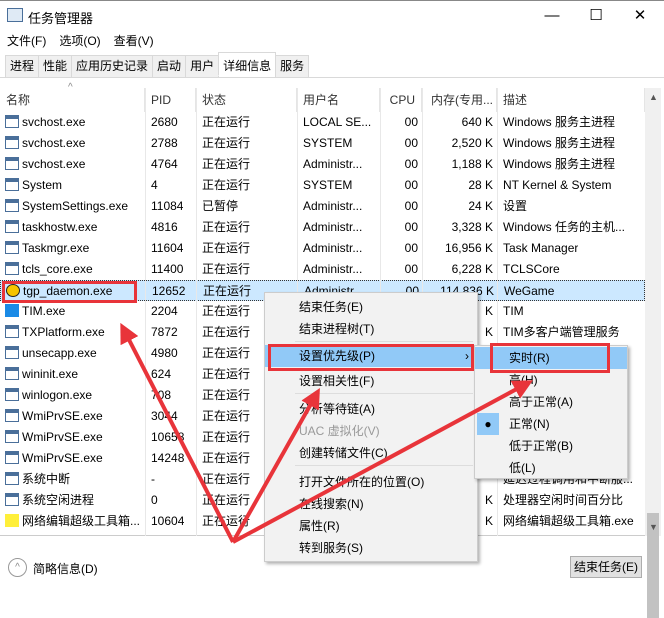  What do you see at coordinates (401, 100) in the screenshot?
I see `column-header-4: CPU` at bounding box center [401, 100].